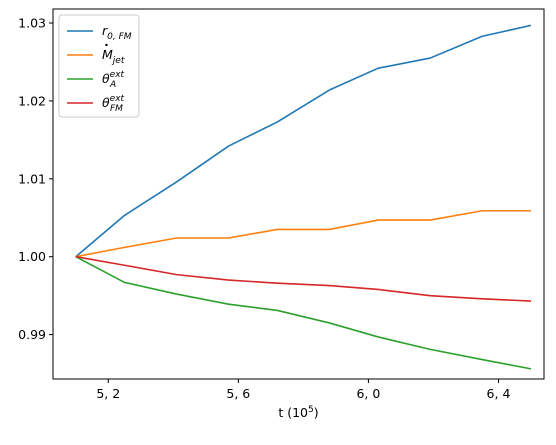  What do you see at coordinates (112, 85) in the screenshot?
I see `legend-label-sub: A` at bounding box center [112, 85].